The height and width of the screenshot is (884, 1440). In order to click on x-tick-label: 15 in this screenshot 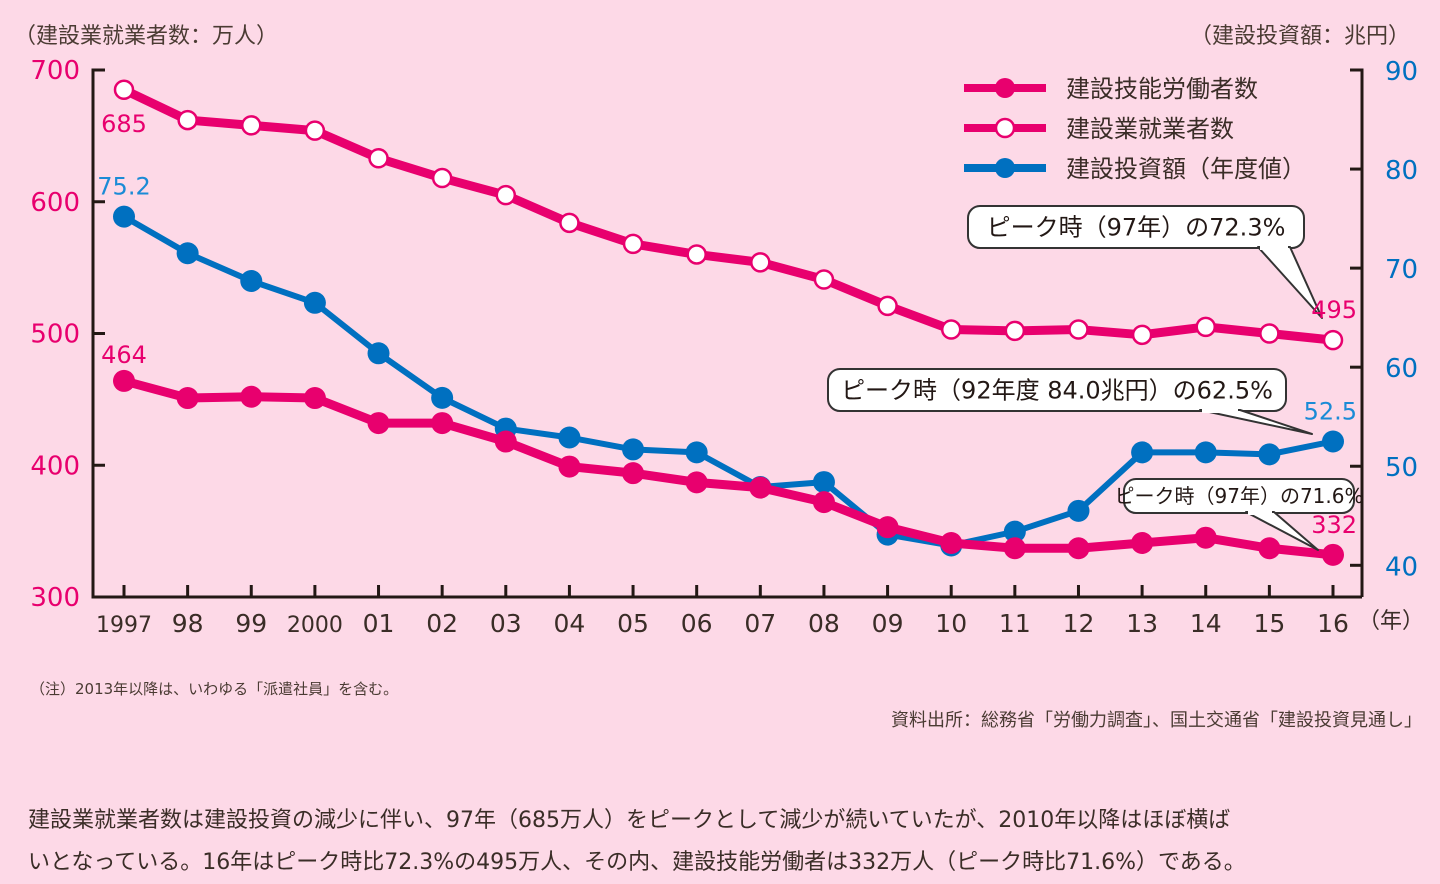, I will do `click(1269, 623)`.